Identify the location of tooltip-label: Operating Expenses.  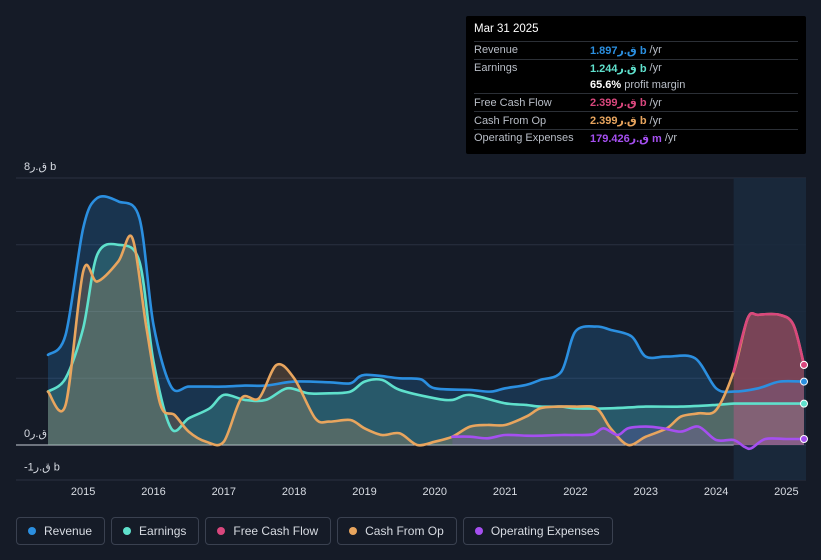
(524, 138).